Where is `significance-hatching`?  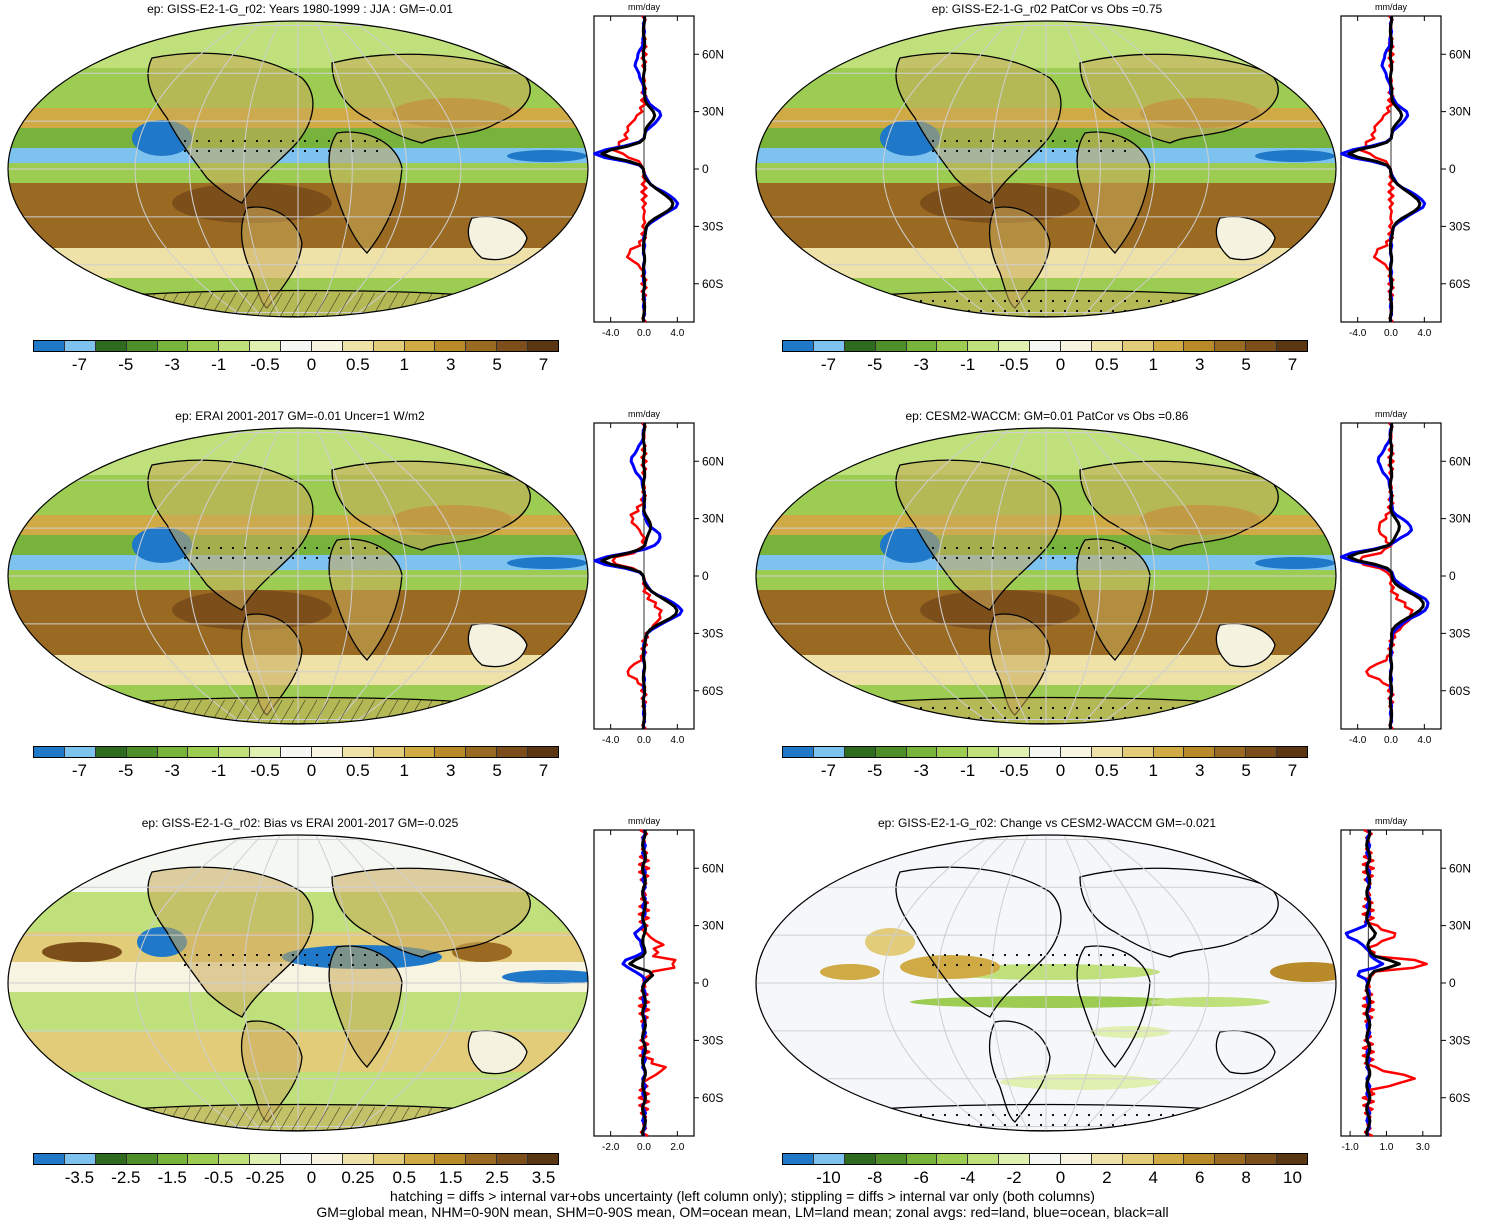 significance-hatching is located at coordinates (297, 712).